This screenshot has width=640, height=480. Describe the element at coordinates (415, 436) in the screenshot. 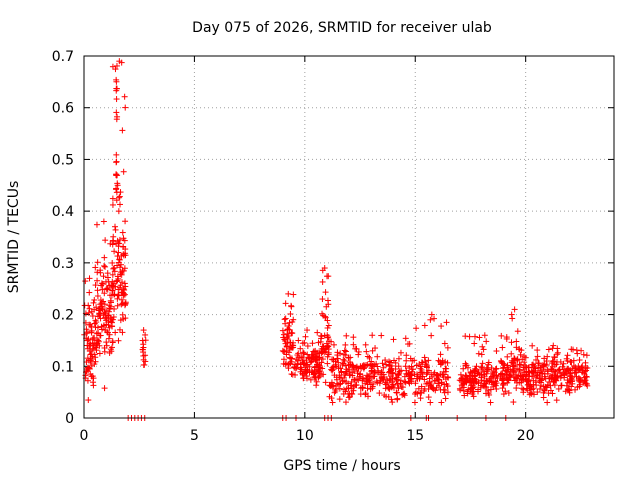

I see `x-tick-label: 15` at that location.